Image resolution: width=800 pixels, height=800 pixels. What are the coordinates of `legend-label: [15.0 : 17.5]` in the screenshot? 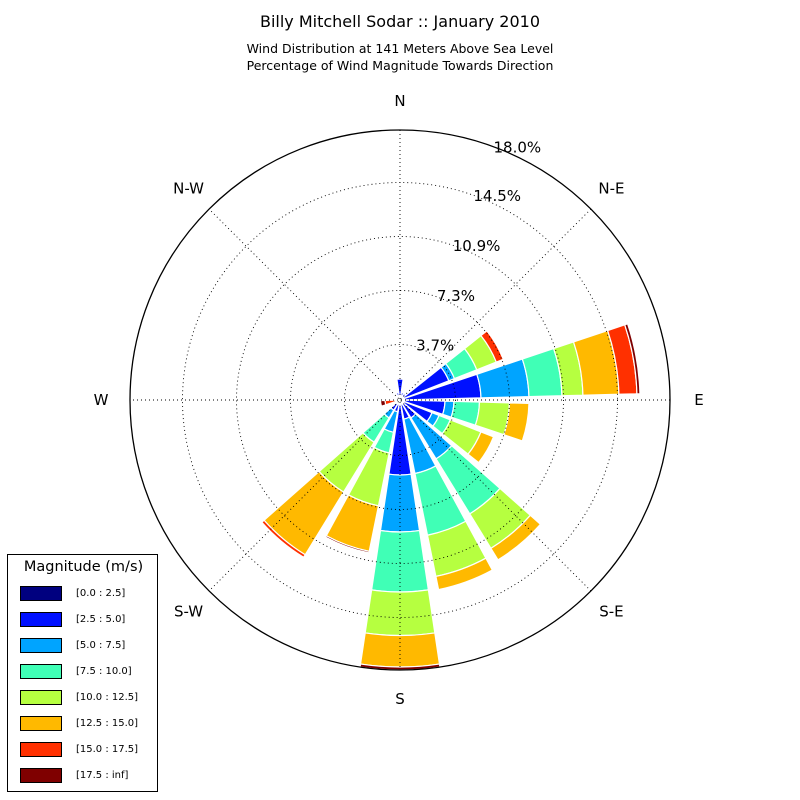 It's located at (107, 749).